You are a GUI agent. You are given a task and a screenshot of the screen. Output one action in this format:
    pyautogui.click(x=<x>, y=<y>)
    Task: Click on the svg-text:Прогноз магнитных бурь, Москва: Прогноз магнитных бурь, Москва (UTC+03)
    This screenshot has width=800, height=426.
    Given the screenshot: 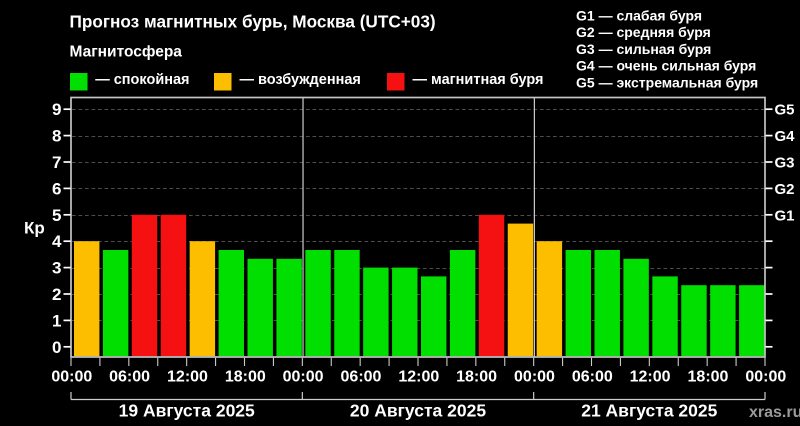 What is the action you would take?
    pyautogui.click(x=253, y=22)
    